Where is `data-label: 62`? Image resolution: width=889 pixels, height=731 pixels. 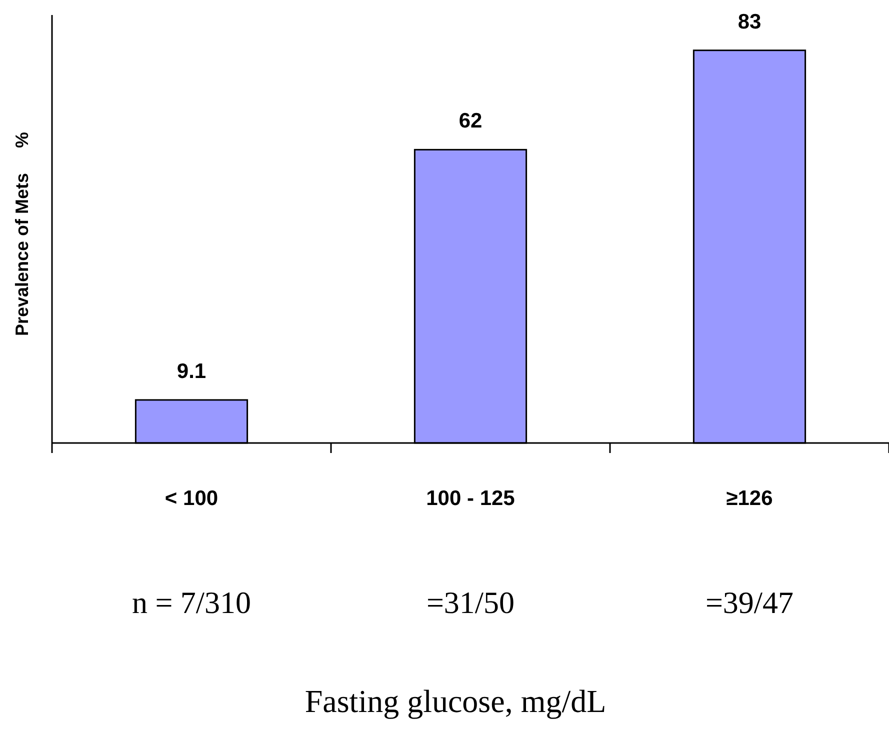
data-label: 62 is located at coordinates (470, 121).